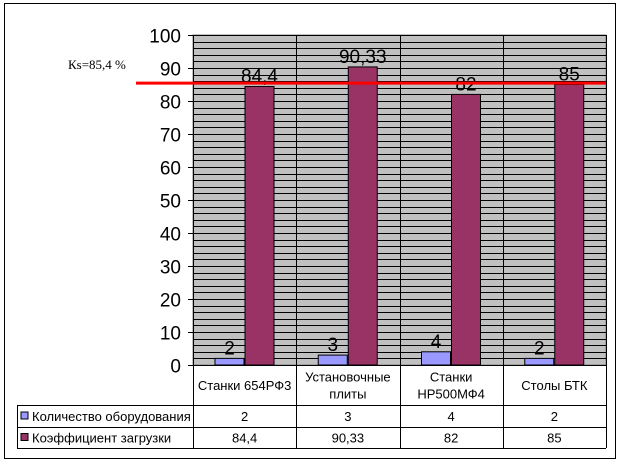  I want to click on y-tick-label: 10, so click(170, 334).